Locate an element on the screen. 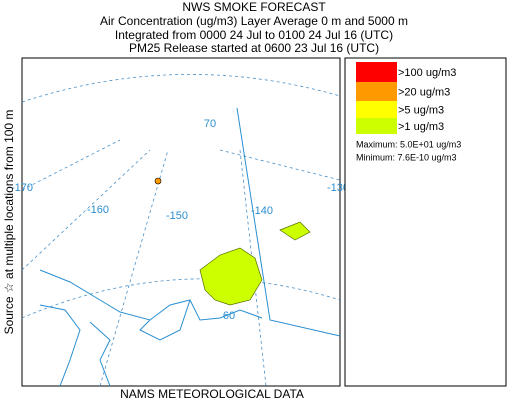 This screenshot has height=401, width=509. legend-label: >1 ug/m3 is located at coordinates (421, 127).